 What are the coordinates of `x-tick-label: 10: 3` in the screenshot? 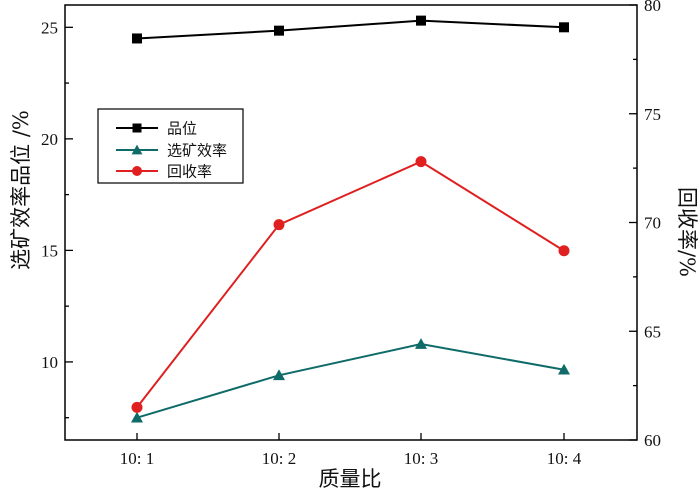 It's located at (421, 458).